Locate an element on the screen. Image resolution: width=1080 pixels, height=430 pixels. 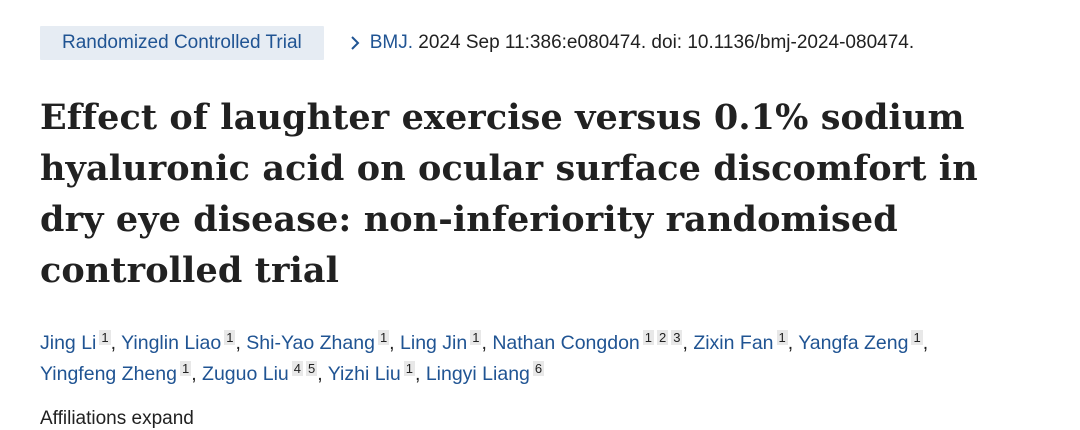
author-name-link: Zixin Fan is located at coordinates (733, 343).